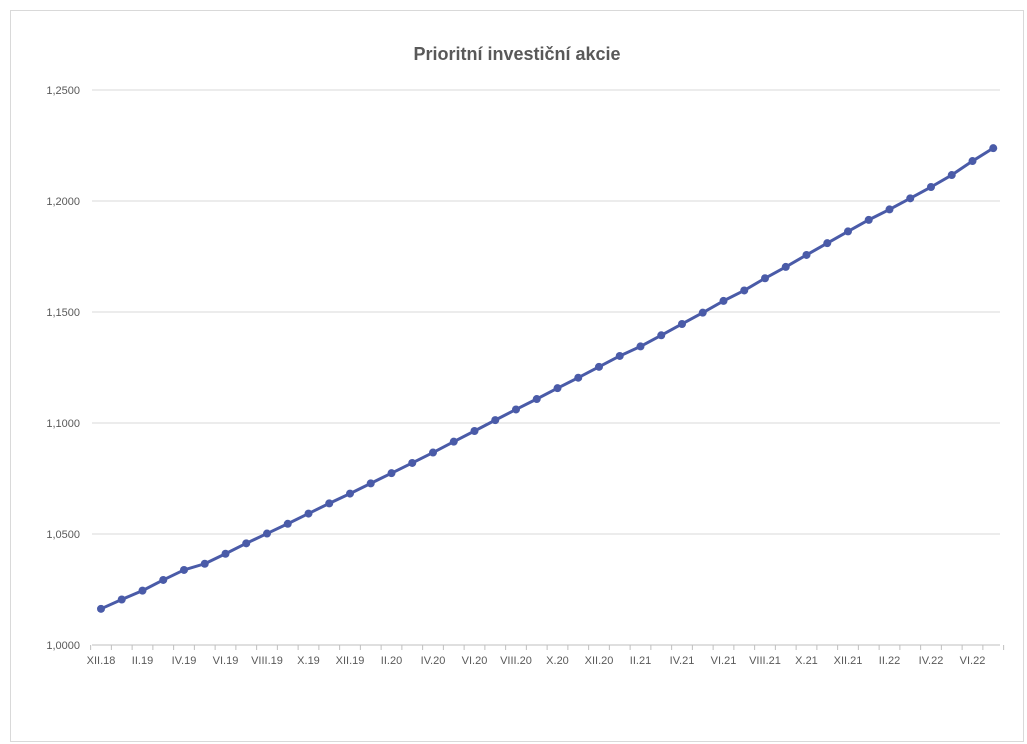  I want to click on y-tick-label: 1,1000, so click(63, 424).